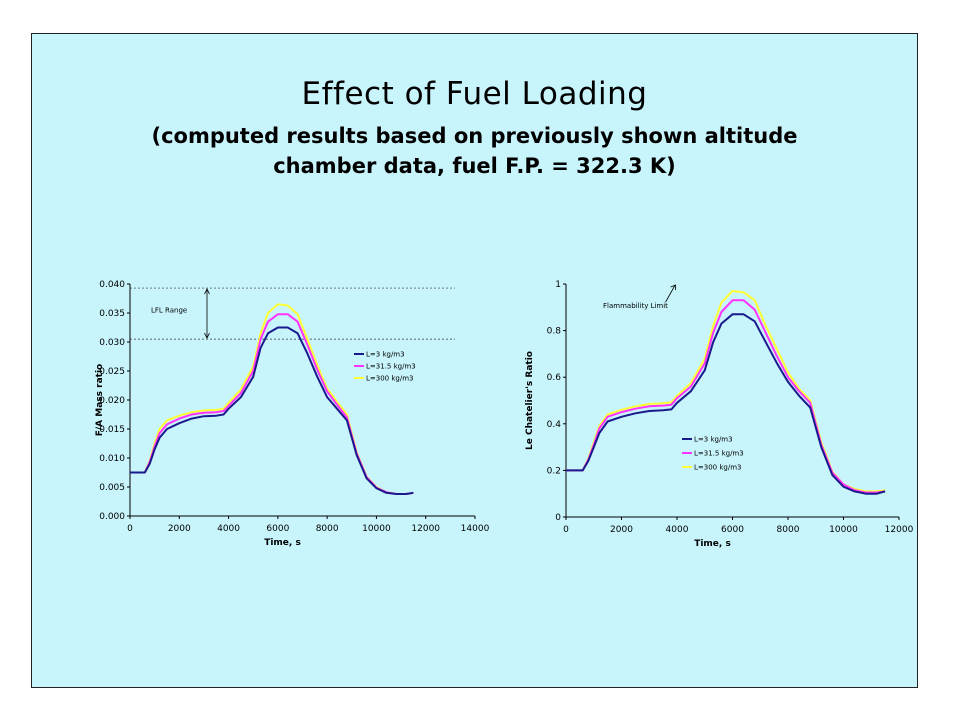 This screenshot has width=960, height=720. I want to click on y-tick-label: 0.035, so click(112, 314).